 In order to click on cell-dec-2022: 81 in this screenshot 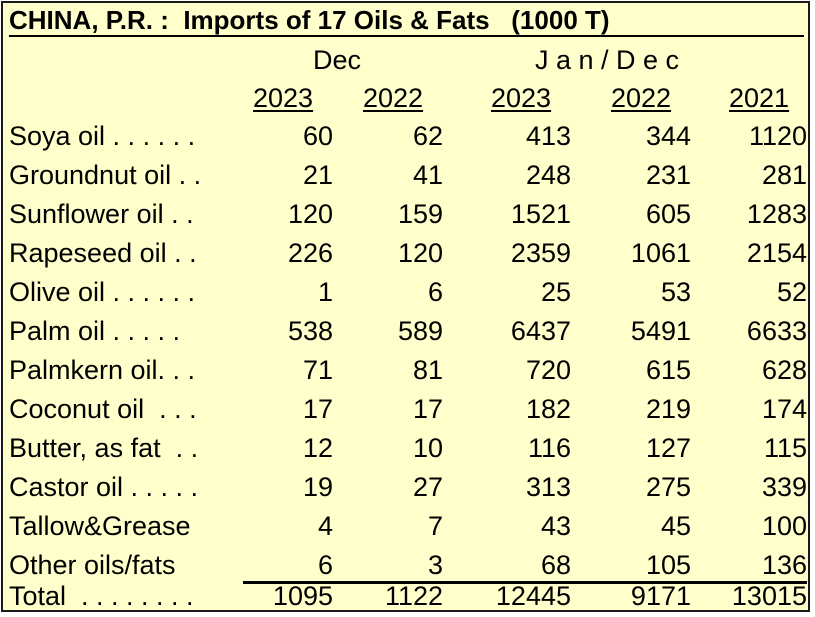, I will do `click(427, 370)`.